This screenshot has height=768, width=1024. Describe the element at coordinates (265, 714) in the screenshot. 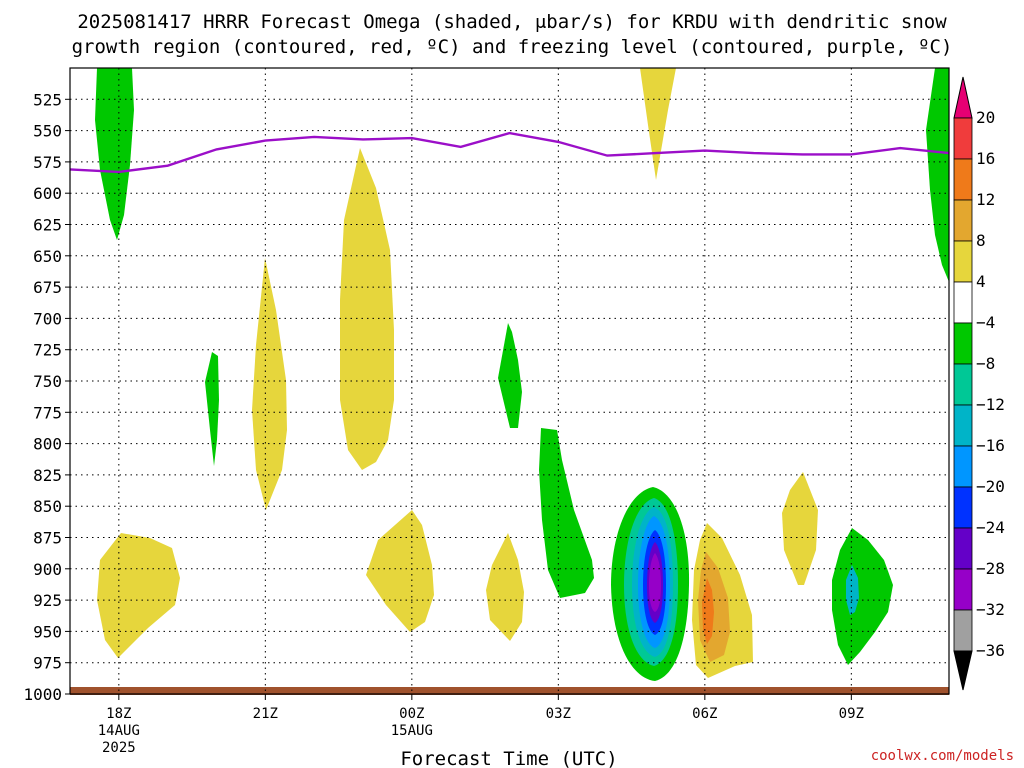

I see `x-tick-label: 21Z` at that location.